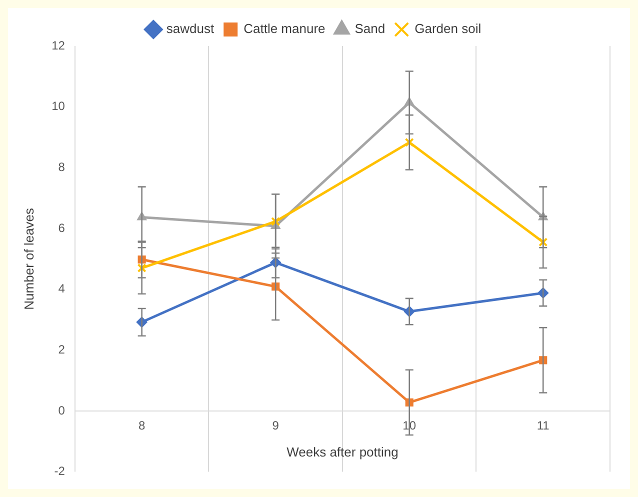 The height and width of the screenshot is (497, 638). What do you see at coordinates (142, 425) in the screenshot?
I see `x-tick-label: 8` at bounding box center [142, 425].